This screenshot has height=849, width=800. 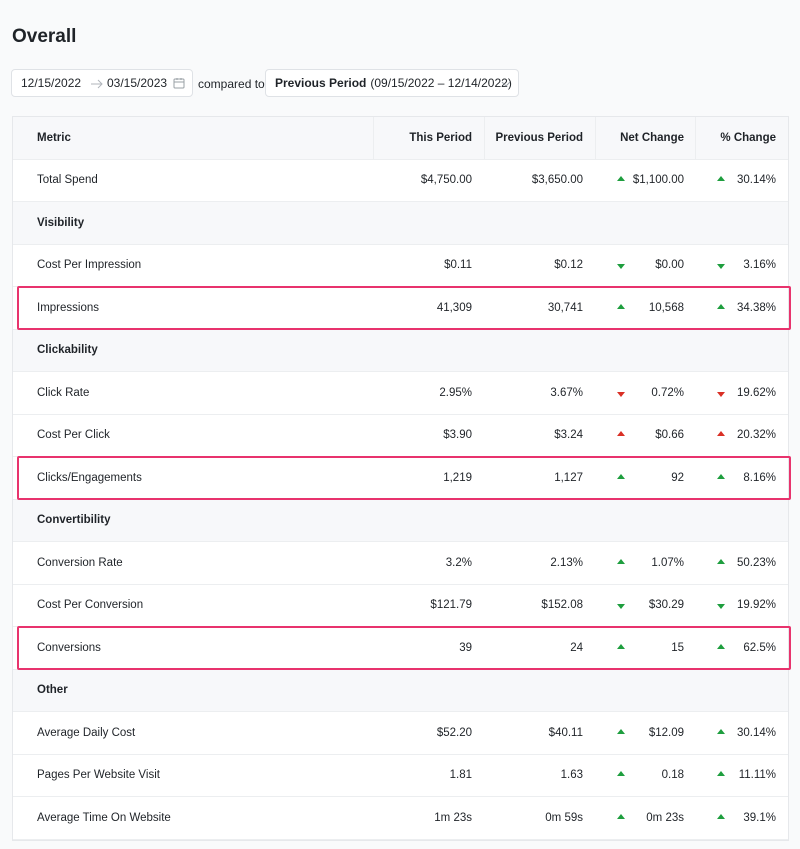 I want to click on metric-value: 0m 59s, so click(x=564, y=817).